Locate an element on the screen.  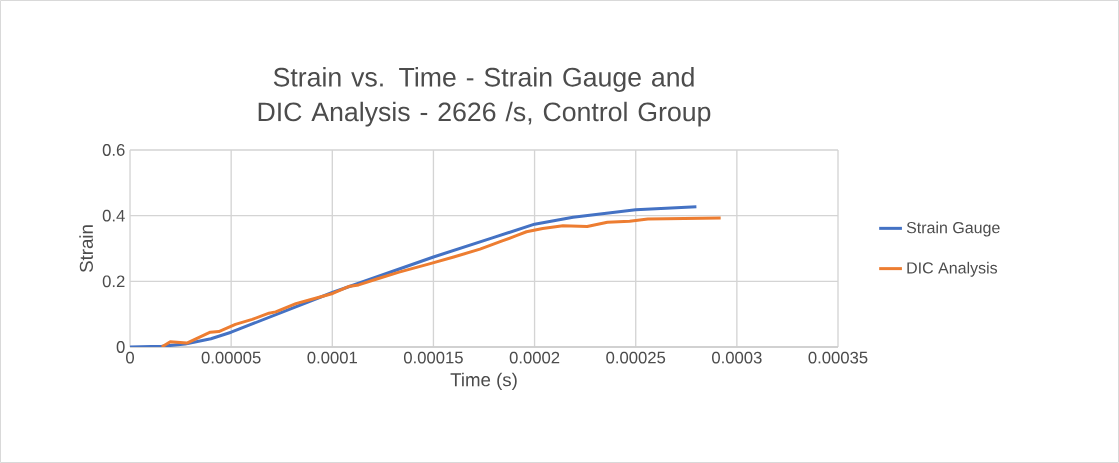
chart-title: Strain vs. Time - Strain Gauge and DIC Analysis - 2626 /s, Control Group is located at coordinates (484, 97).